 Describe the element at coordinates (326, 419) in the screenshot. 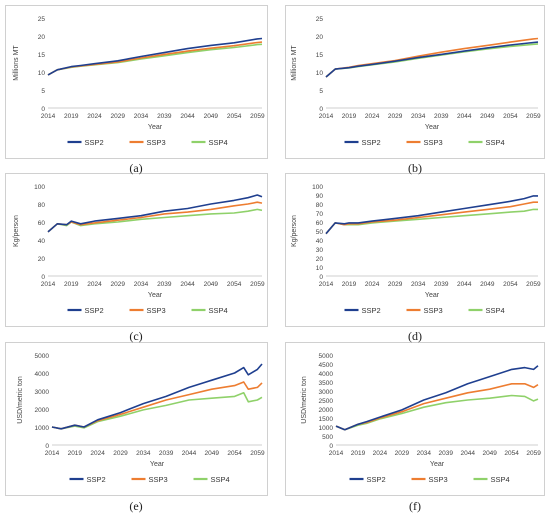

I see `y-tick-label-f: 1500` at that location.